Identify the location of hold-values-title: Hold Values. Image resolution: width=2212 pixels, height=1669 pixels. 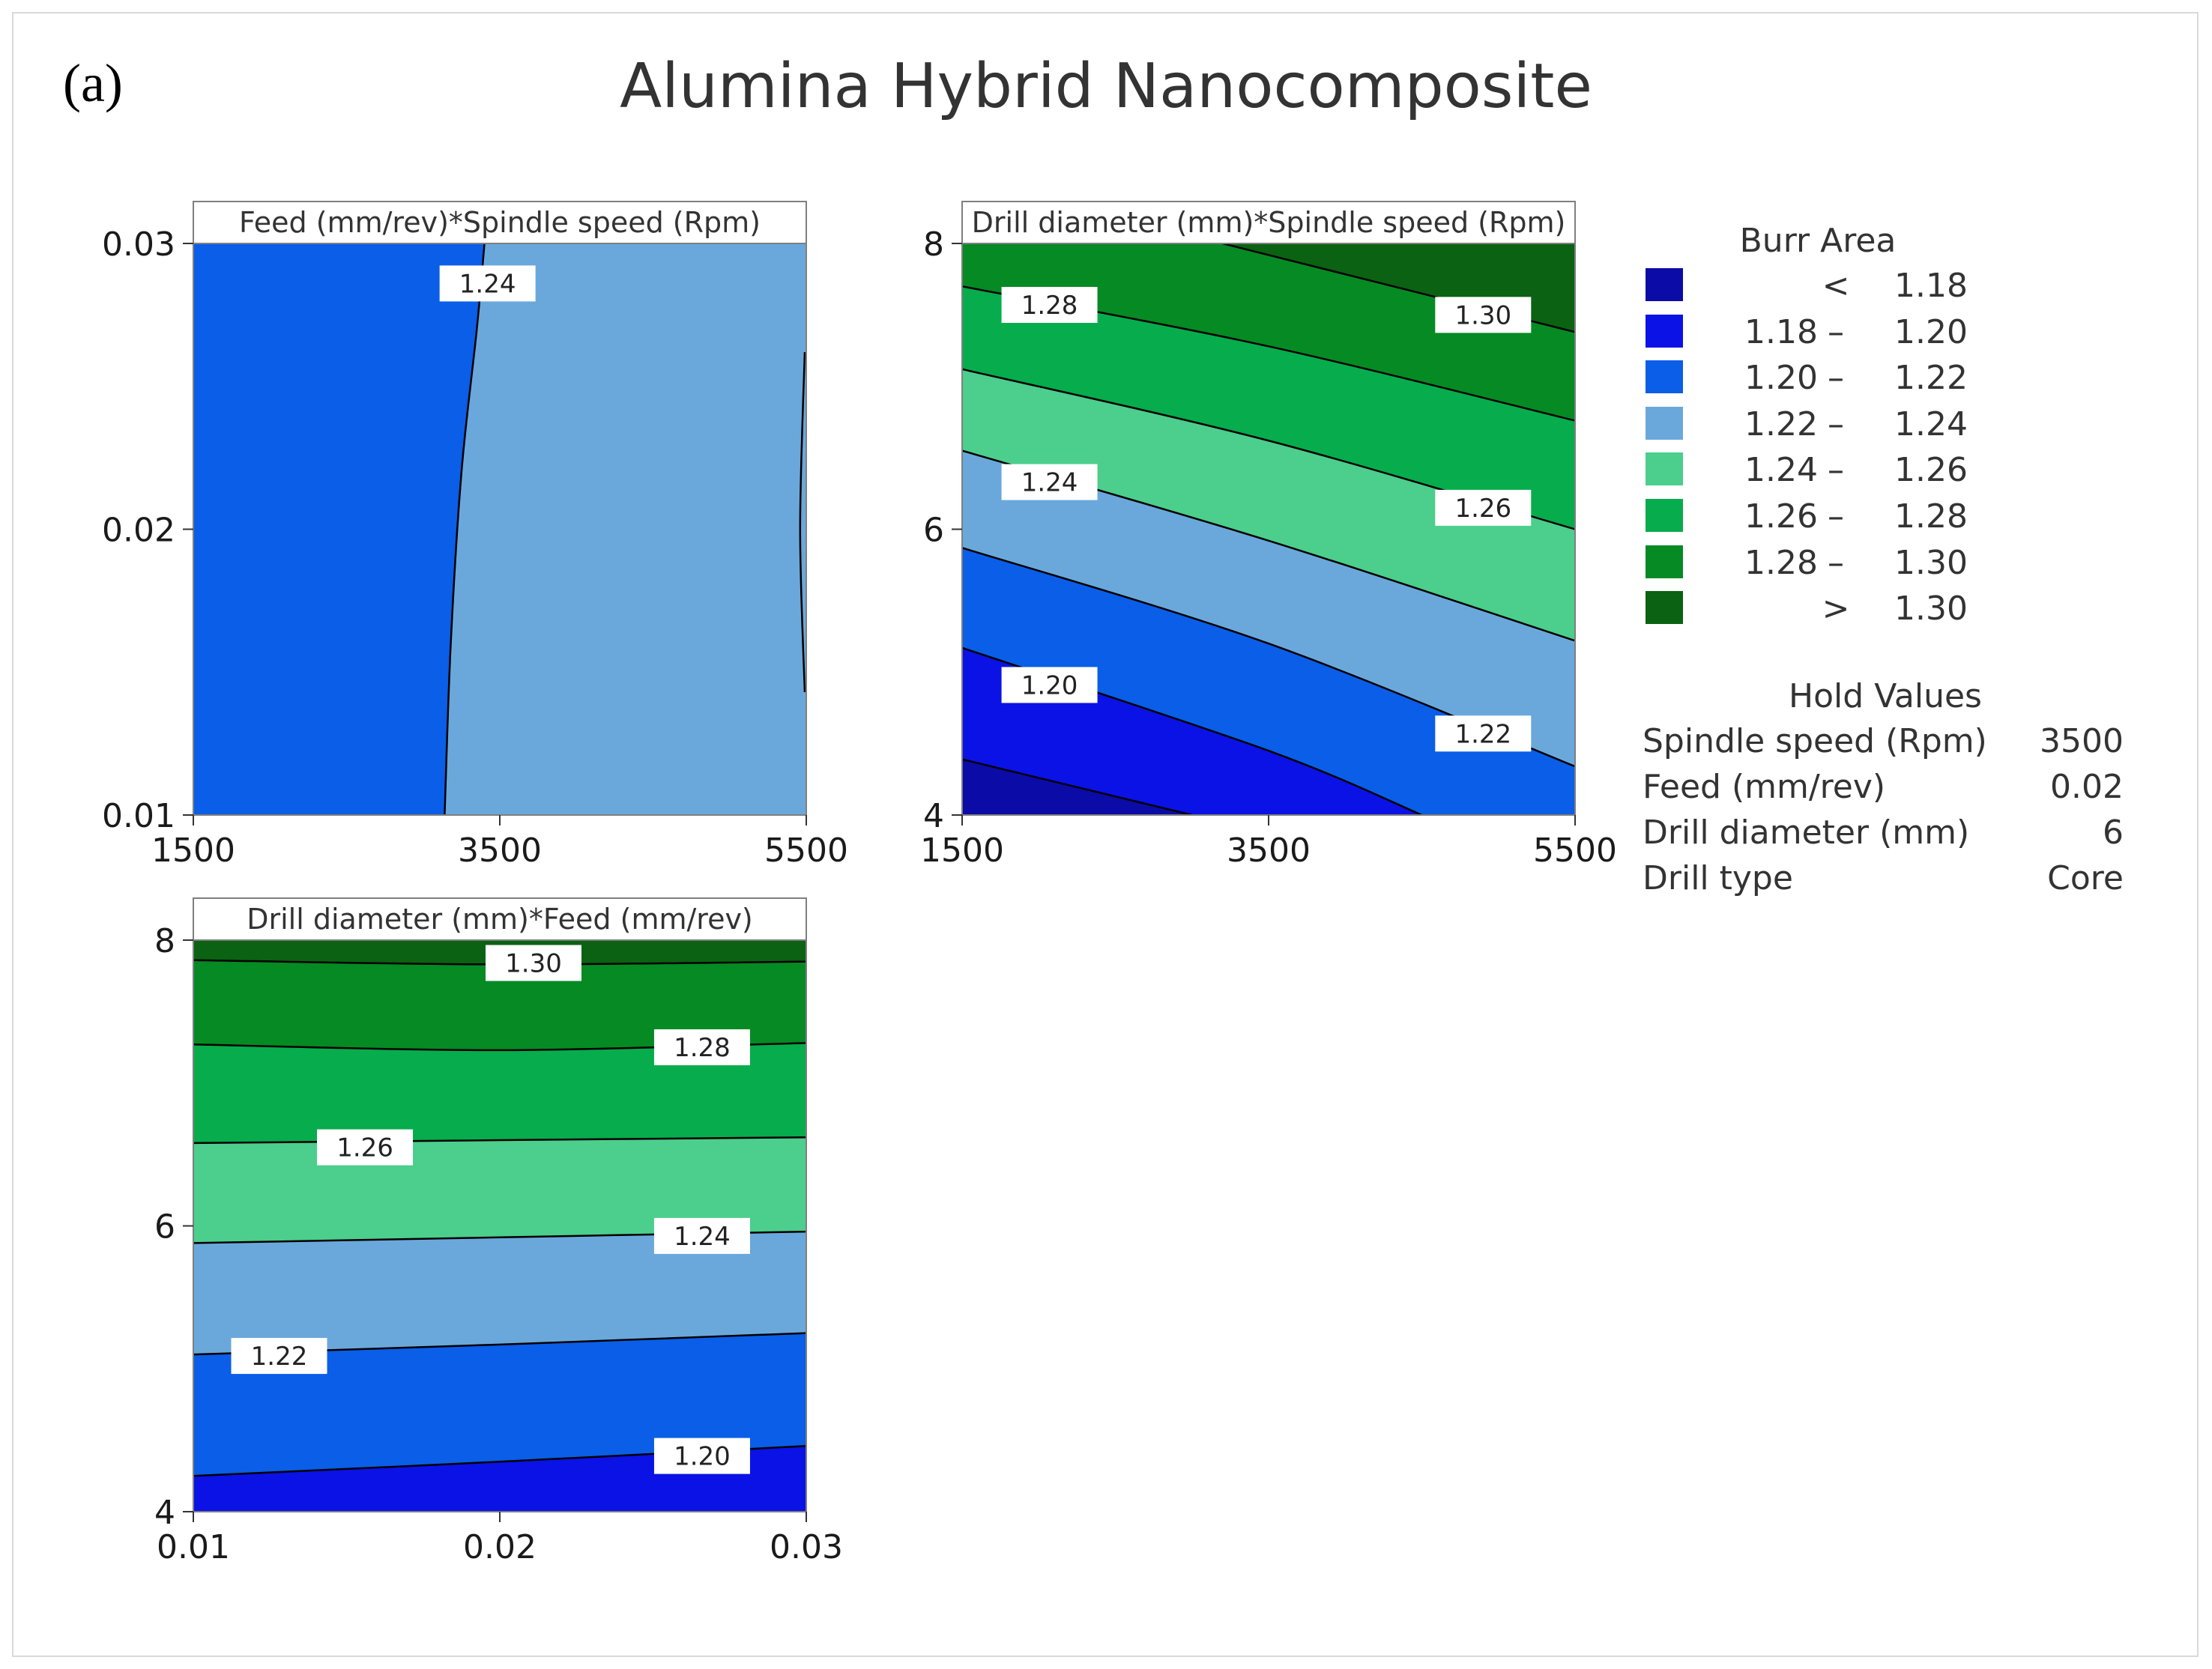
(1886, 696).